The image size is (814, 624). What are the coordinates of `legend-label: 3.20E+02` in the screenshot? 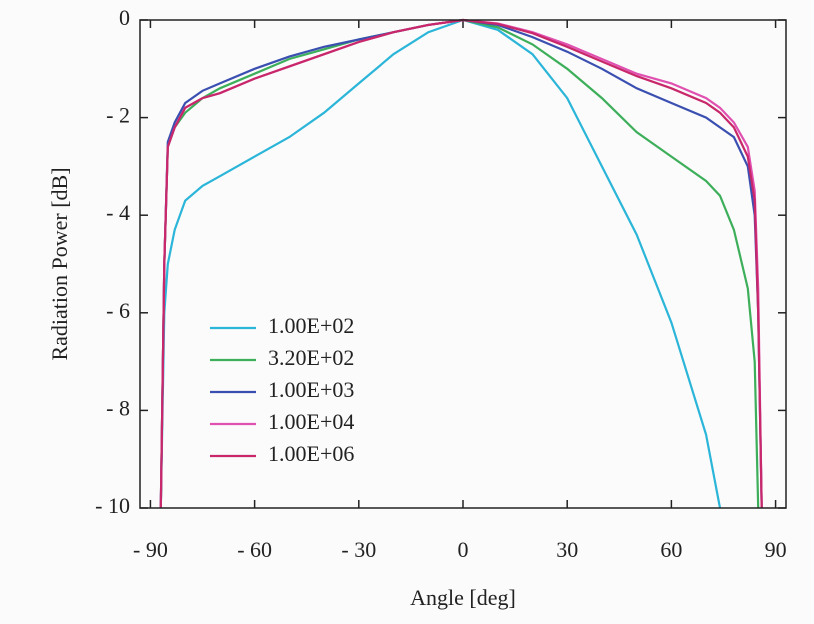 It's located at (311, 357).